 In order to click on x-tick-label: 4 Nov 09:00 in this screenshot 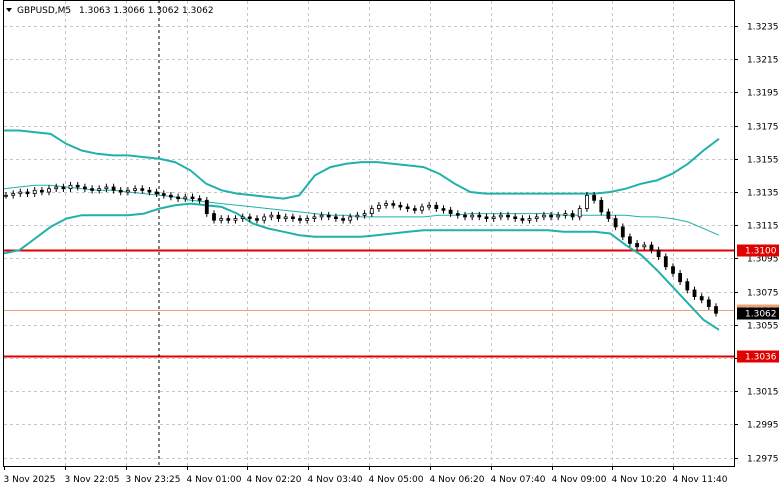, I will do `click(579, 480)`.